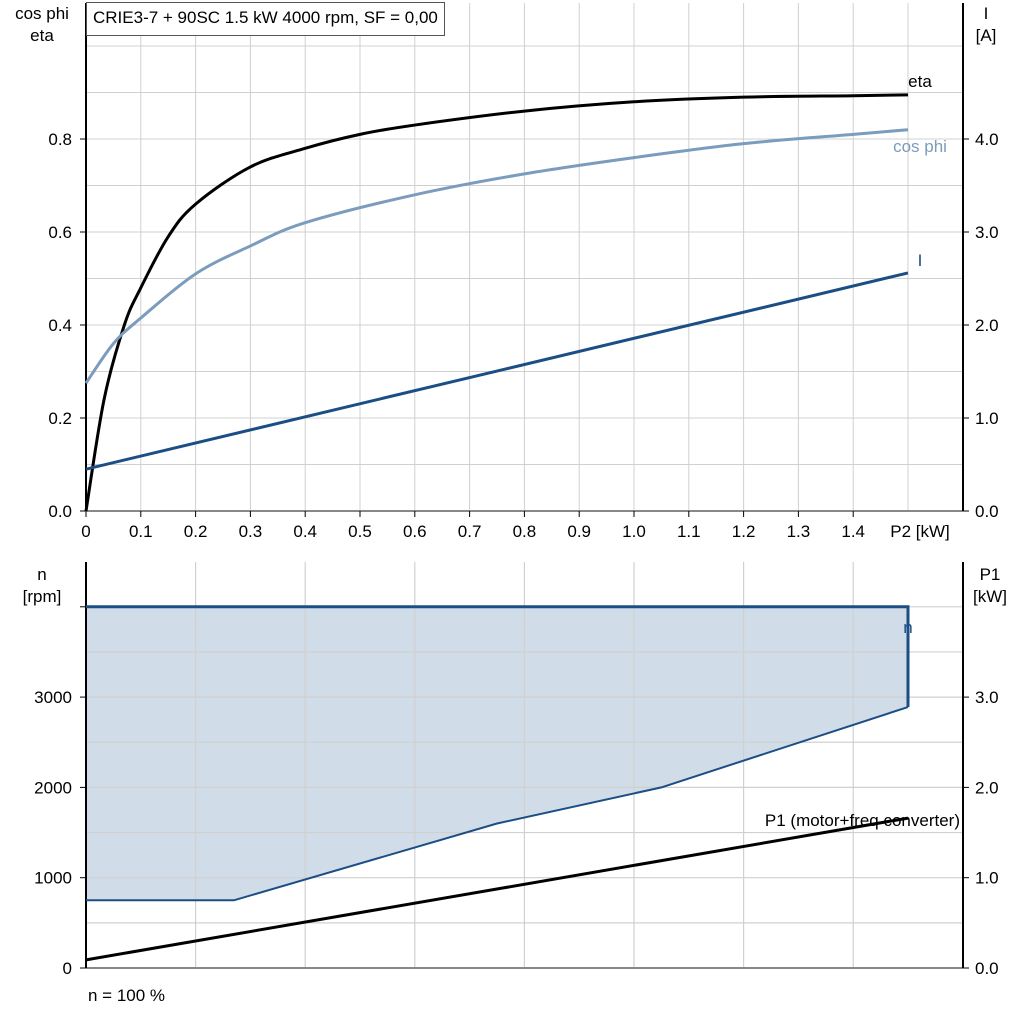 This screenshot has height=1024, width=1024. I want to click on y-axis-label-left: eta, so click(42, 35).